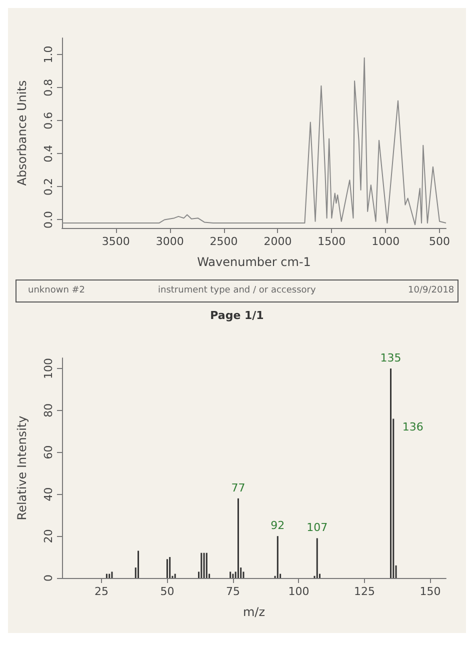 This screenshot has height=646, width=474. Describe the element at coordinates (233, 591) in the screenshot. I see `x-tick-label: 75` at that location.